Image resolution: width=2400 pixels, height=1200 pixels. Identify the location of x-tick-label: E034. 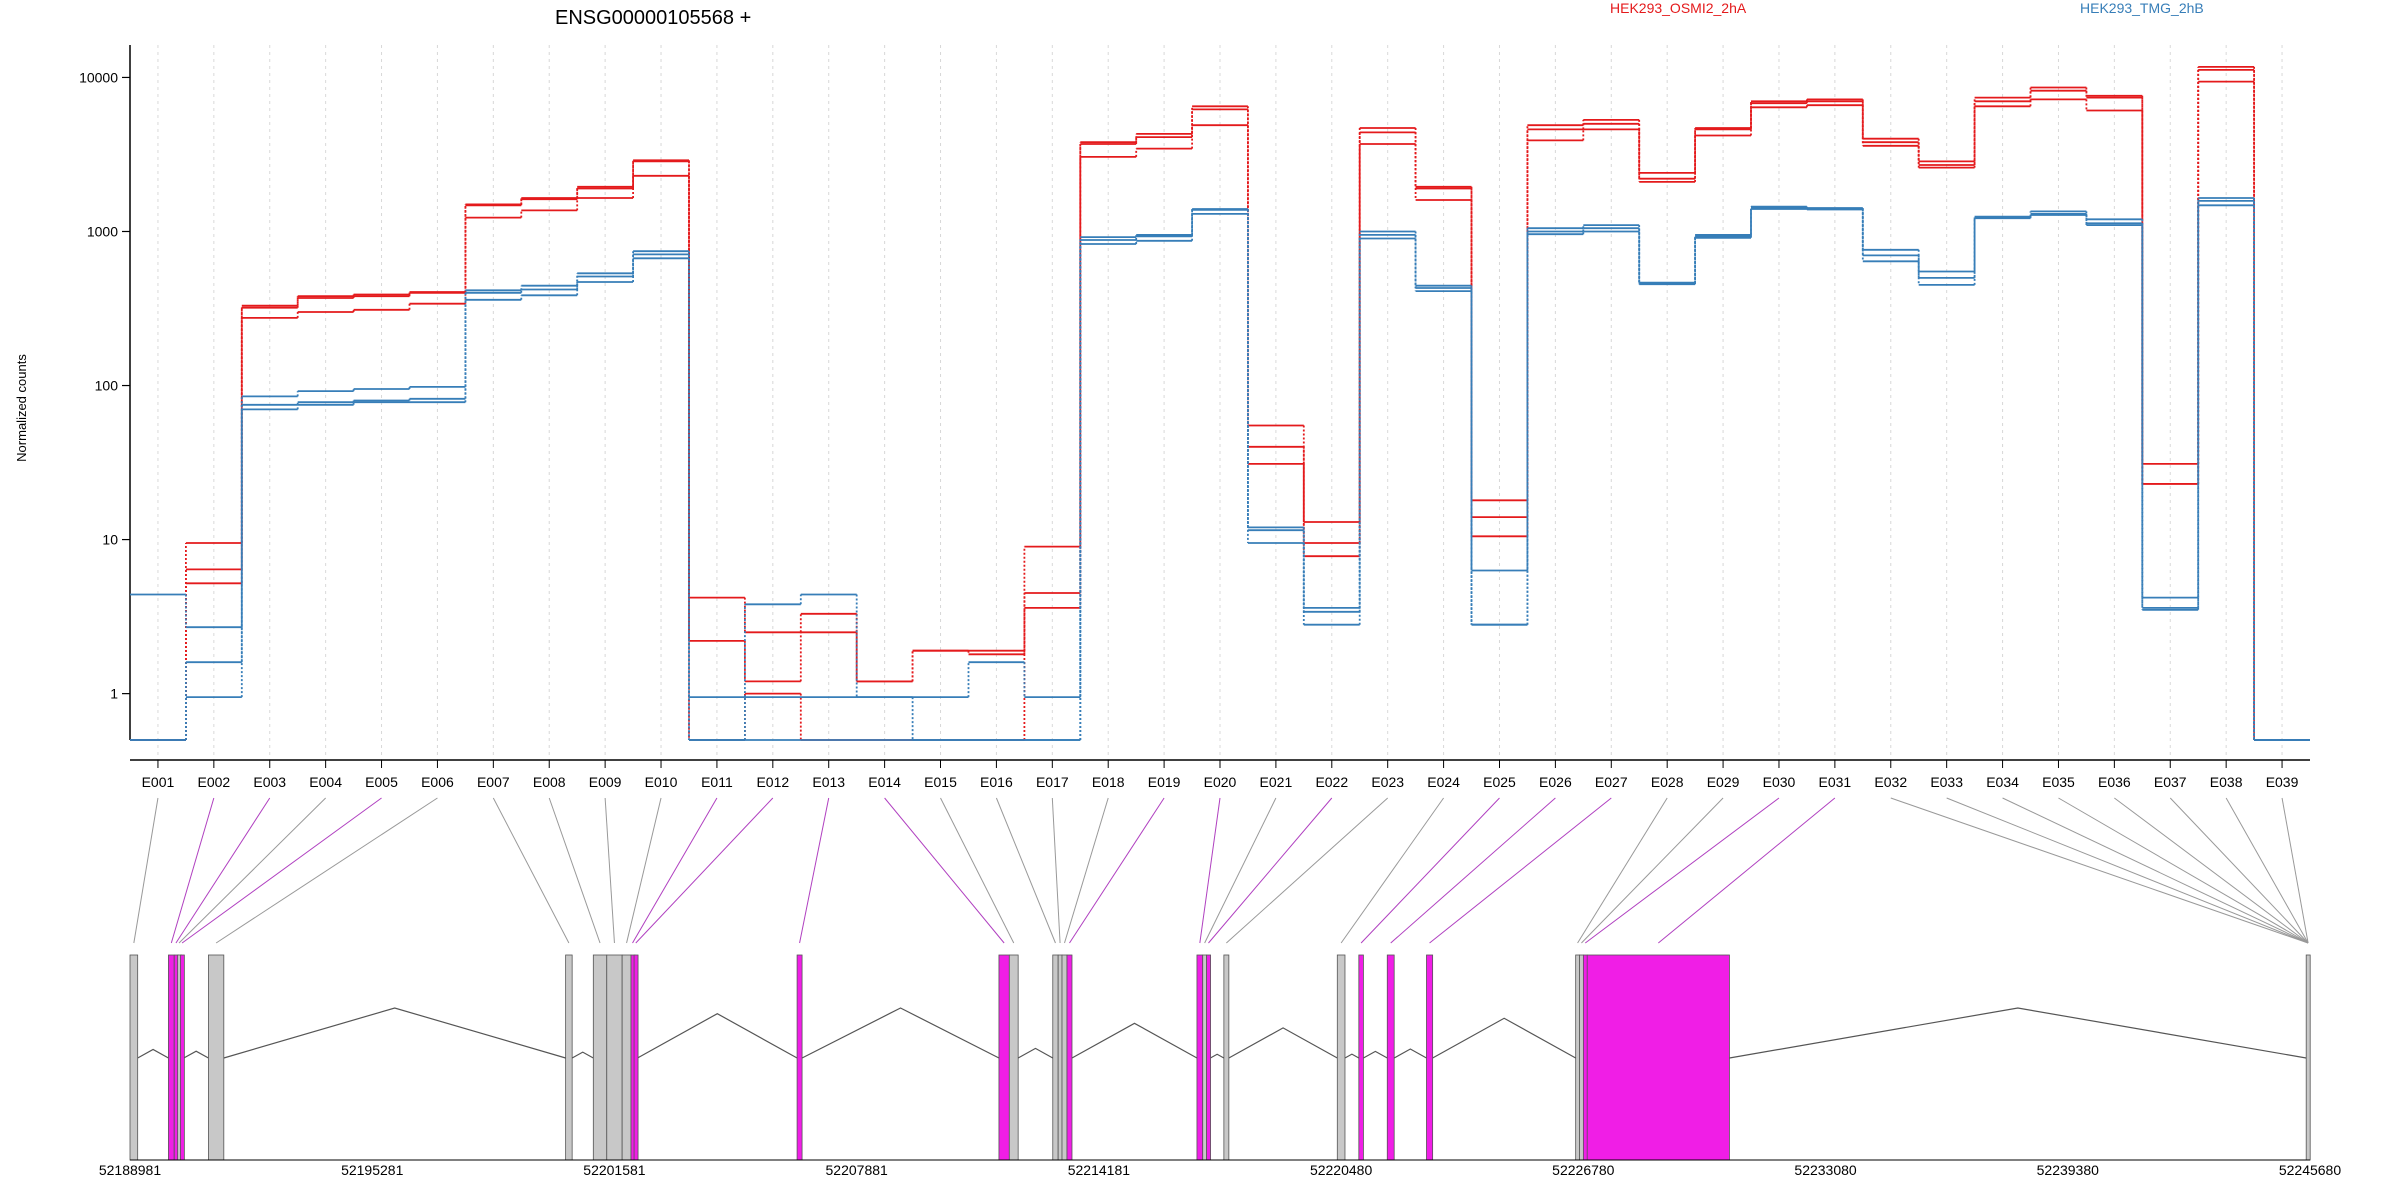
(2002, 782).